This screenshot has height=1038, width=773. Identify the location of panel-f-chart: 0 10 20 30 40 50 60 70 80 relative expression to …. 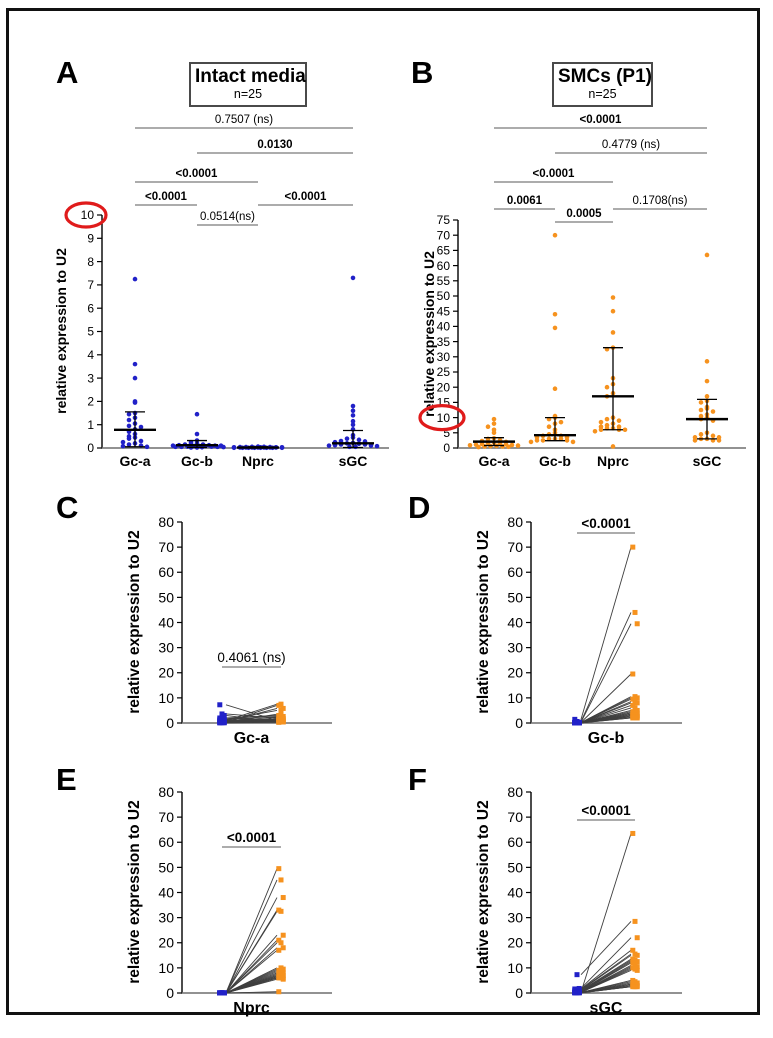
(578, 900).